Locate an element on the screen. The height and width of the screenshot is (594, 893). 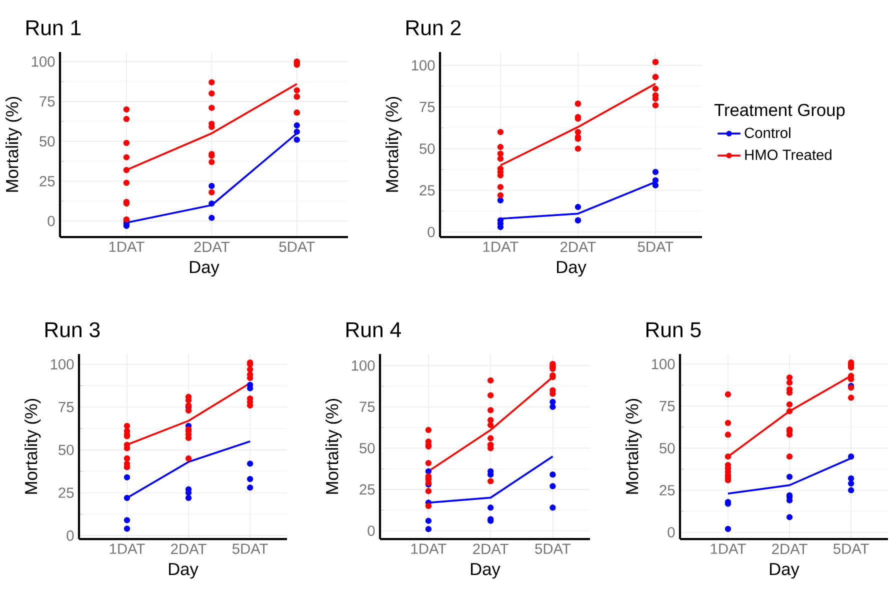
legend-label: Control is located at coordinates (767, 132).